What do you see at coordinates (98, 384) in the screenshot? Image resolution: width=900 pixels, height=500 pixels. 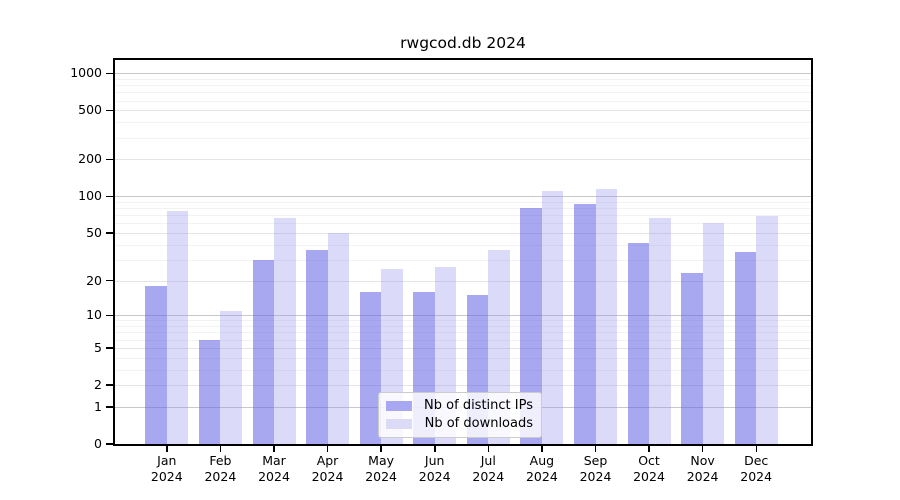 I see `y-tick-label: 2` at bounding box center [98, 384].